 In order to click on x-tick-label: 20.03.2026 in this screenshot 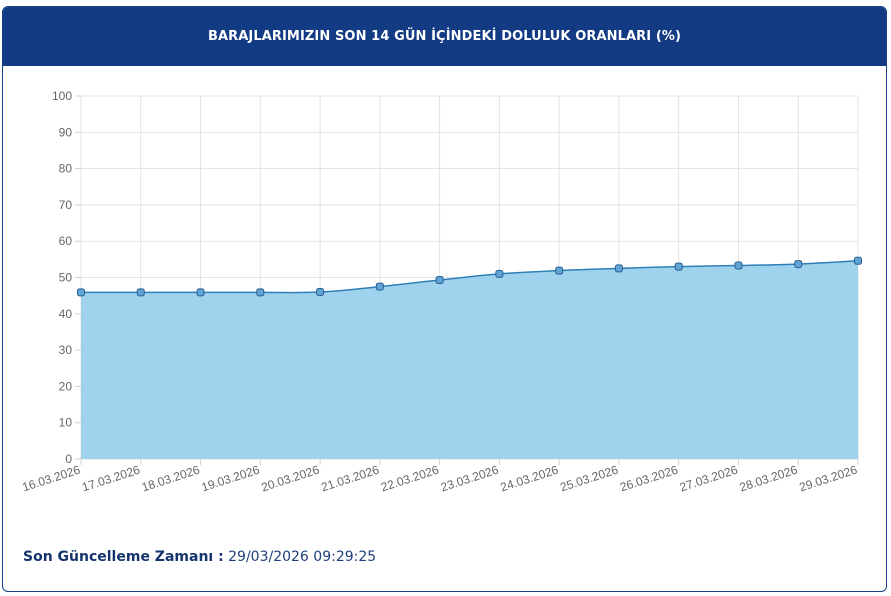, I will do `click(291, 478)`.